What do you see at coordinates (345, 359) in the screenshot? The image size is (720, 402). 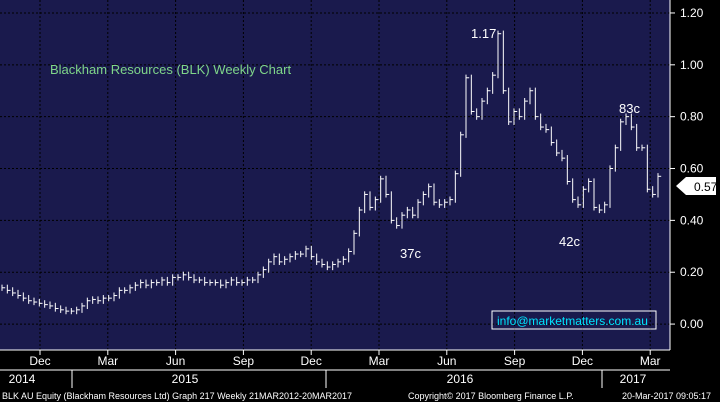 I see `x-axis-ticks: Dec Mar Jun Sep Dec Mar Jun Sep Dec Mar` at bounding box center [345, 359].